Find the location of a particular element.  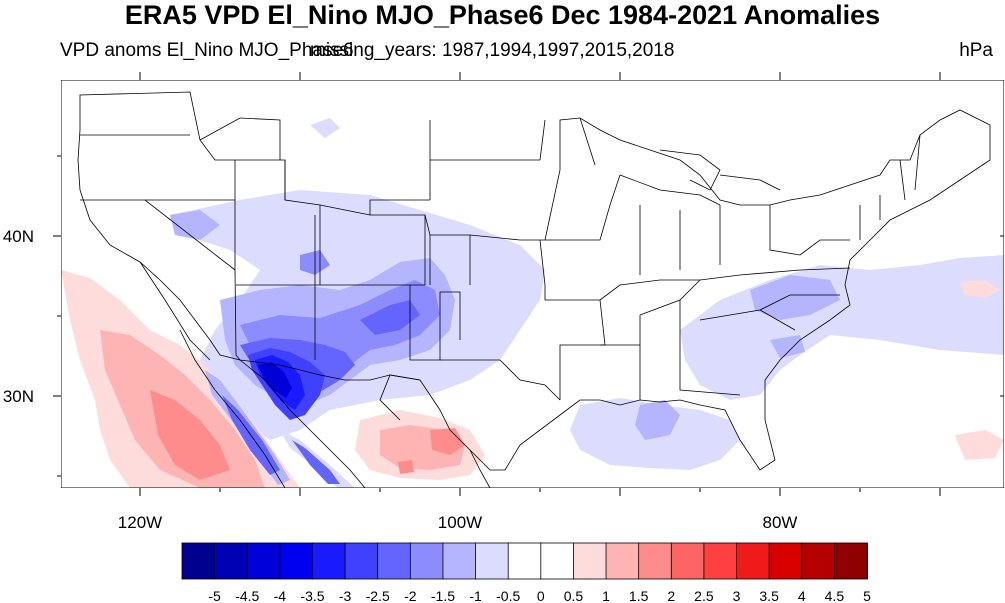

colorbar-label: 4.5 is located at coordinates (835, 595).